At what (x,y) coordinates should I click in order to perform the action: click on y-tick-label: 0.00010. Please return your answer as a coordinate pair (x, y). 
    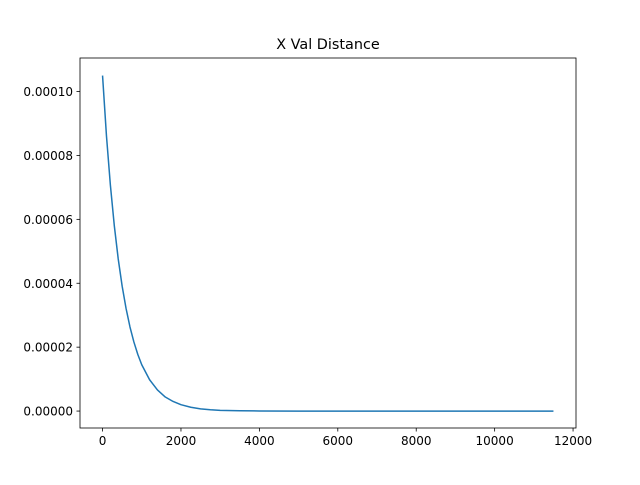
    Looking at the image, I should click on (48, 92).